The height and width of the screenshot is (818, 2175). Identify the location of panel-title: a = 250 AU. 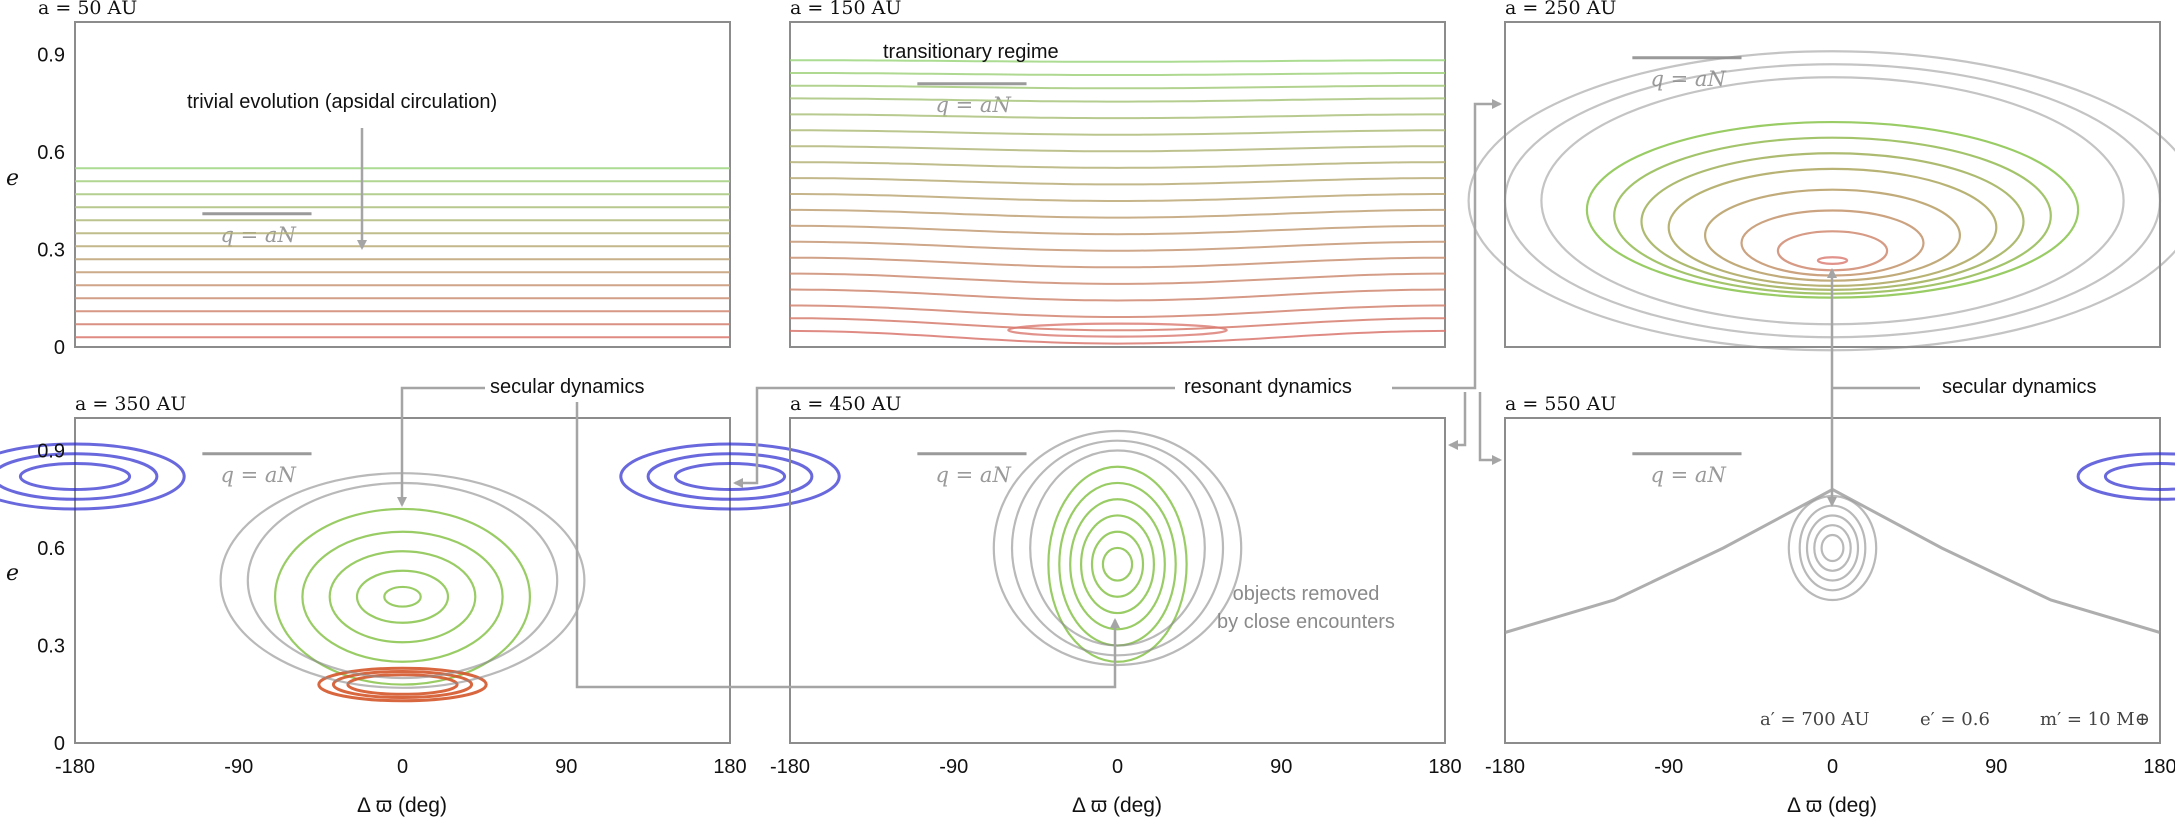
(1560, 9).